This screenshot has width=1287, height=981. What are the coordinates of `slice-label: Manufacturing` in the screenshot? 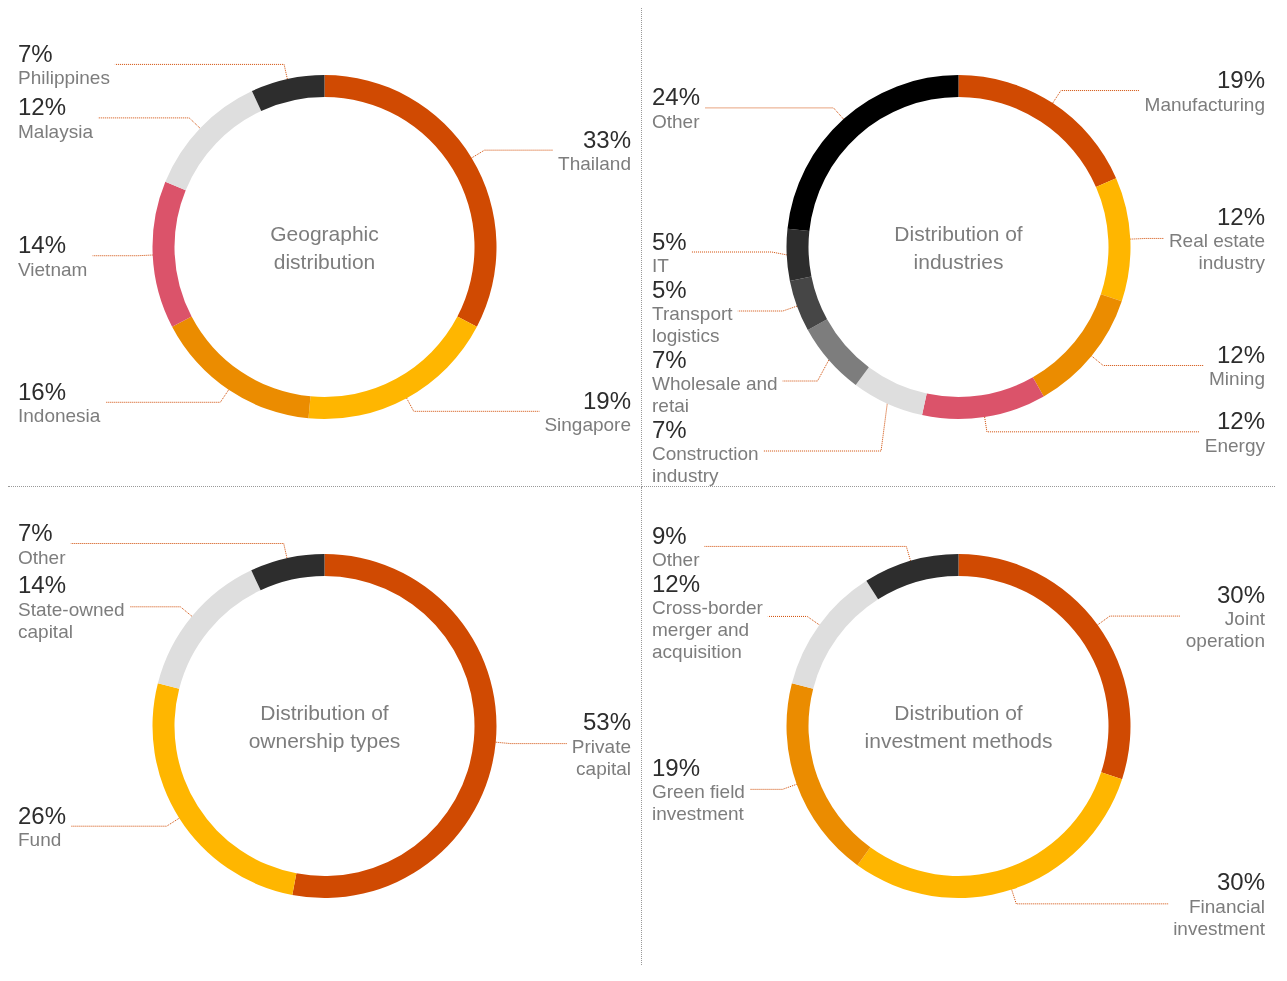 It's located at (1204, 104).